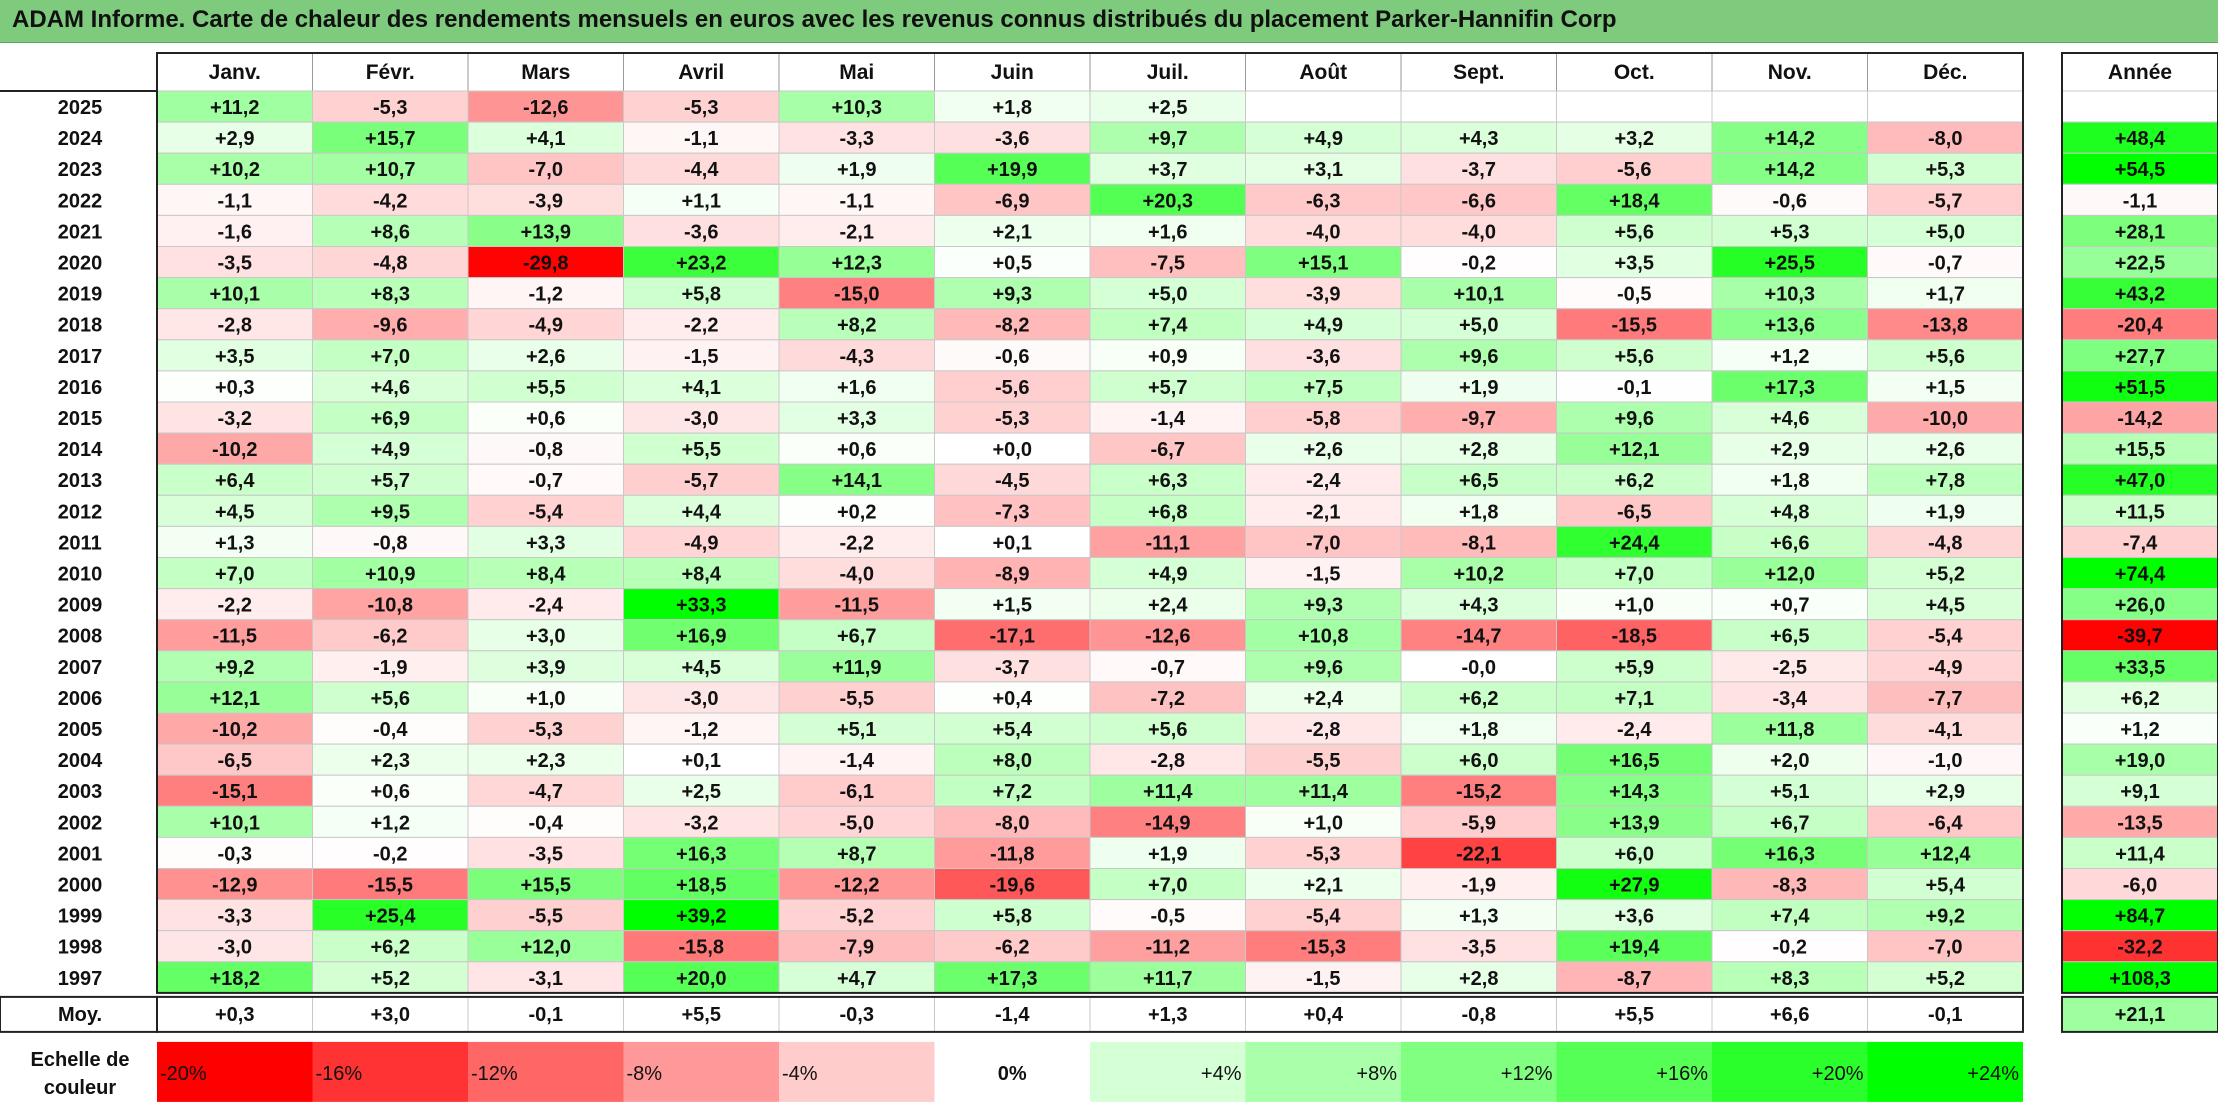  What do you see at coordinates (1479, 201) in the screenshot?
I see `cell-value: -6,6` at bounding box center [1479, 201].